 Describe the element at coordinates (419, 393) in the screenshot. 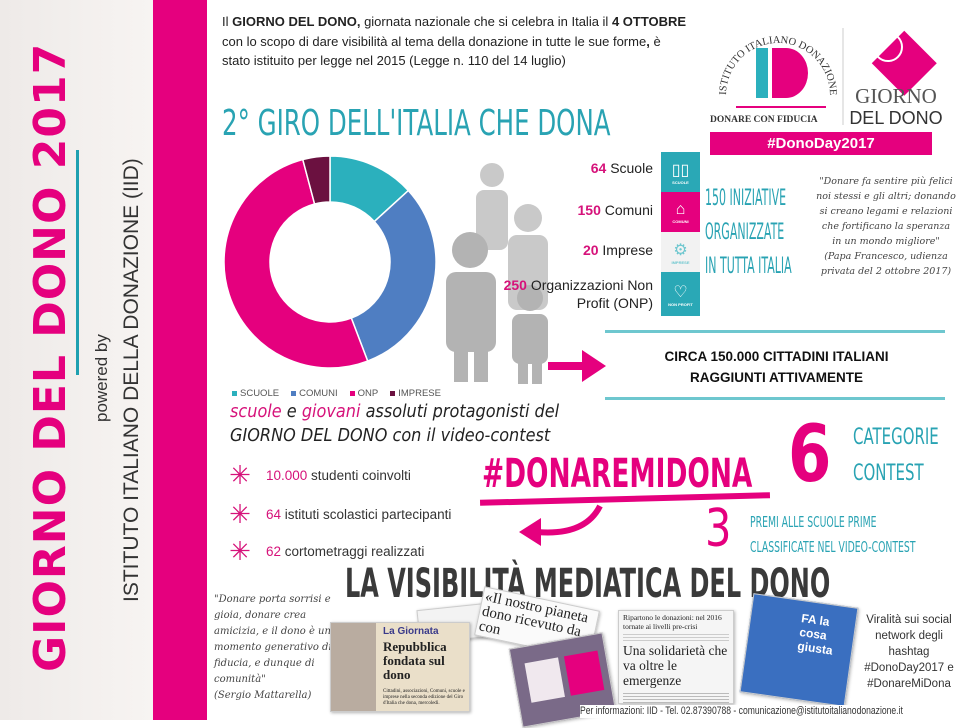

I see `legend-label: IMPRESE` at that location.